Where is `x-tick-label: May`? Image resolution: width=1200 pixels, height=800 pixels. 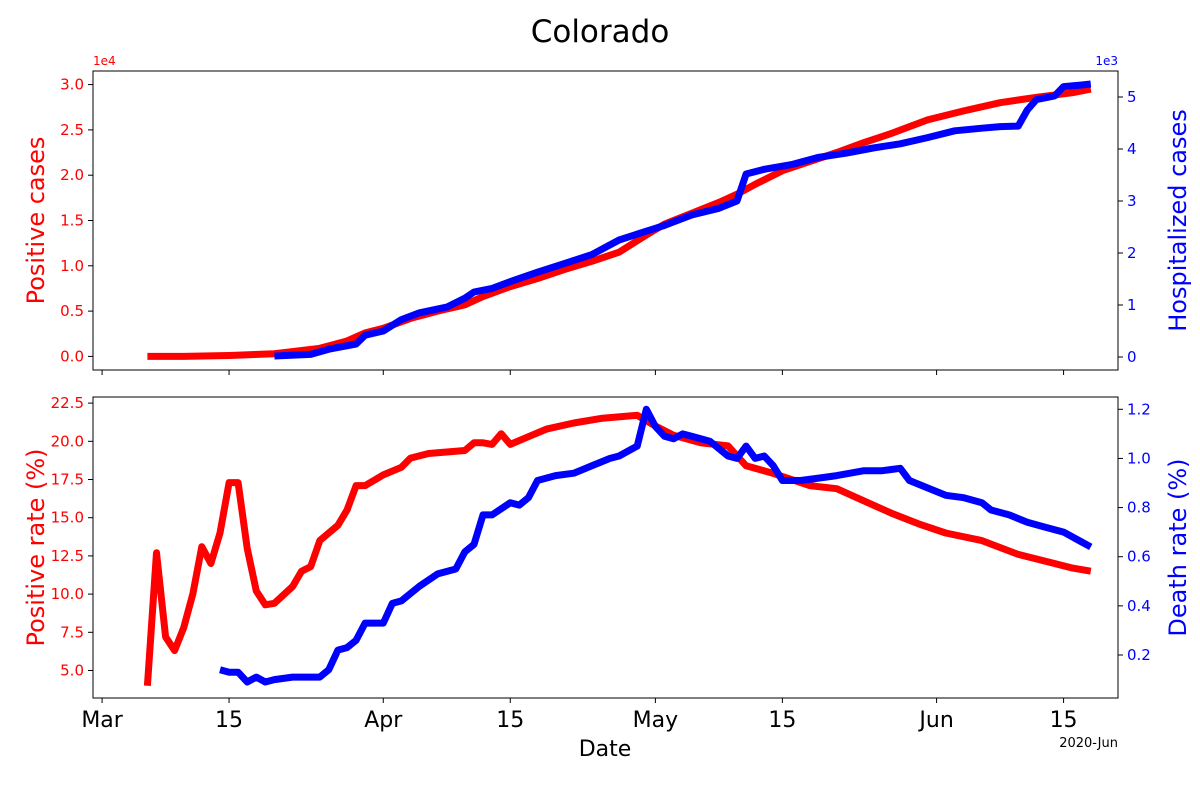 x-tick-label: May is located at coordinates (655, 720).